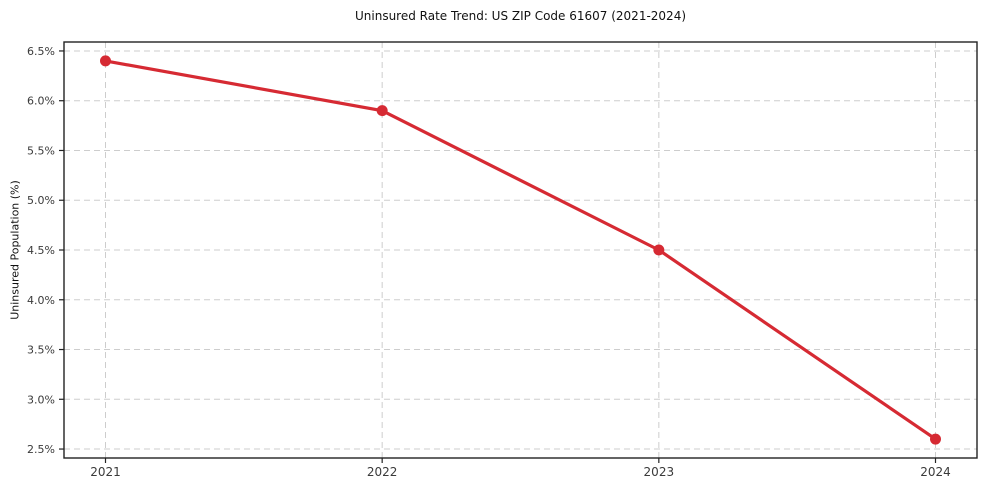  I want to click on y-tick-label: 6.5%, so click(41, 51).